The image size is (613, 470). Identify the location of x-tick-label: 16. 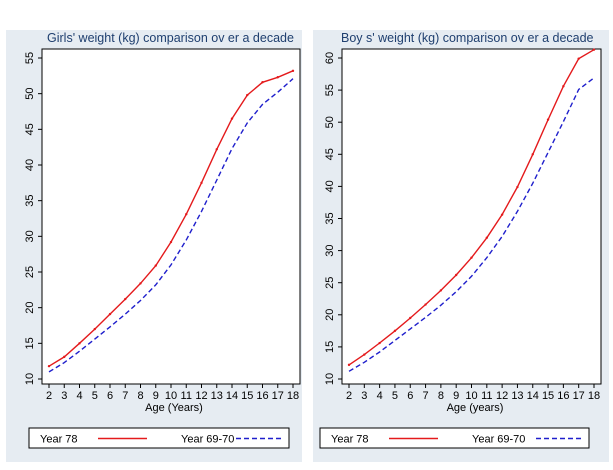
(563, 396).